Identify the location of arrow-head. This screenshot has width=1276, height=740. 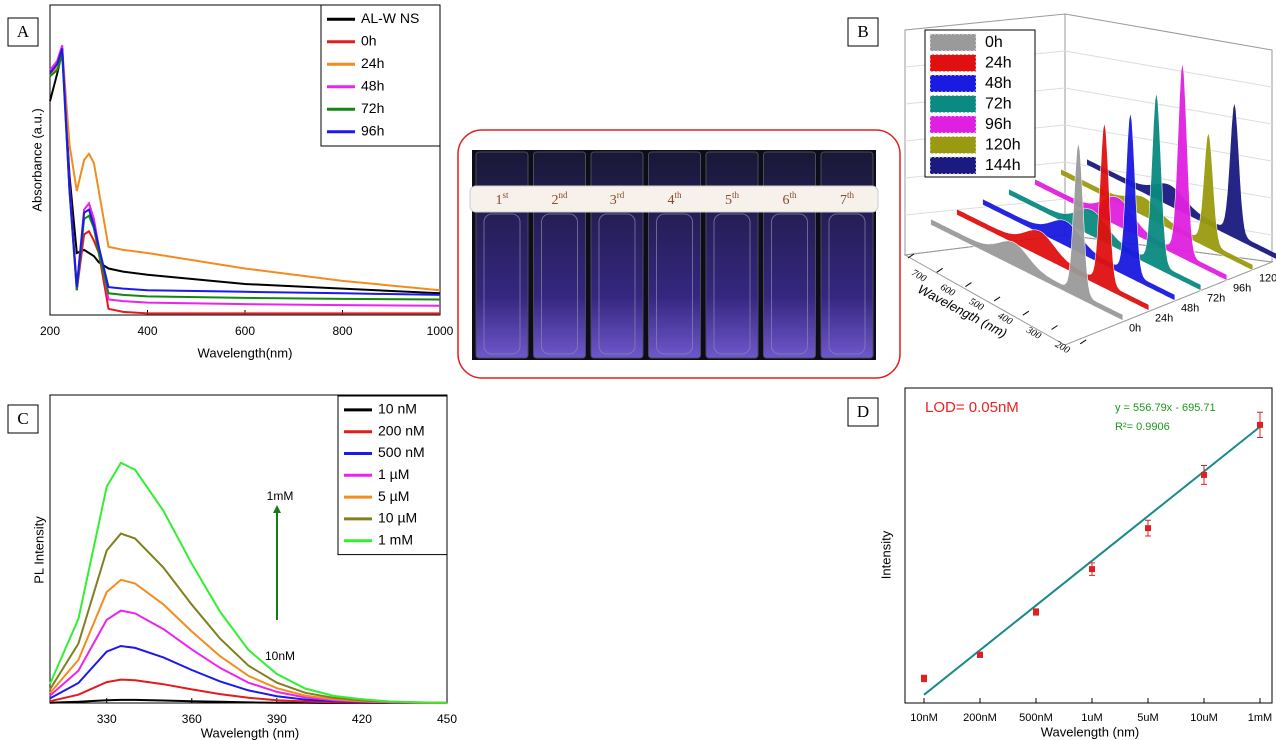
(277, 509).